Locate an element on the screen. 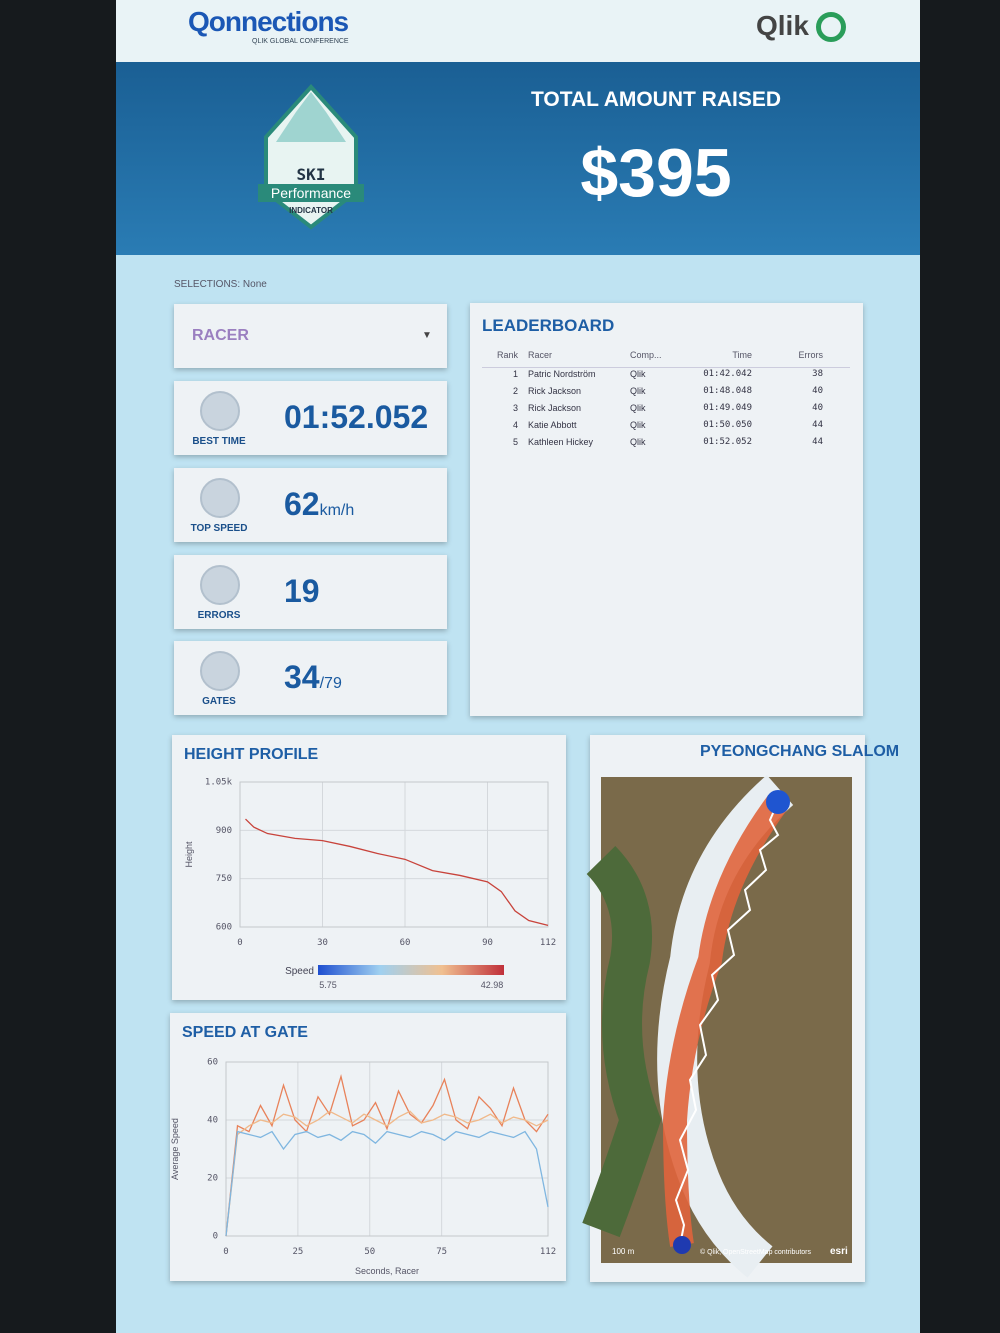 This screenshot has height=1333, width=1000. table-cell: 4 is located at coordinates (515, 425).